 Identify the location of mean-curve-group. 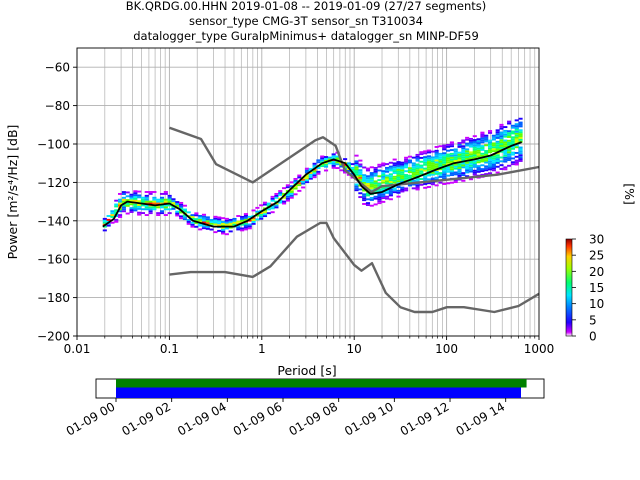
(312, 184).